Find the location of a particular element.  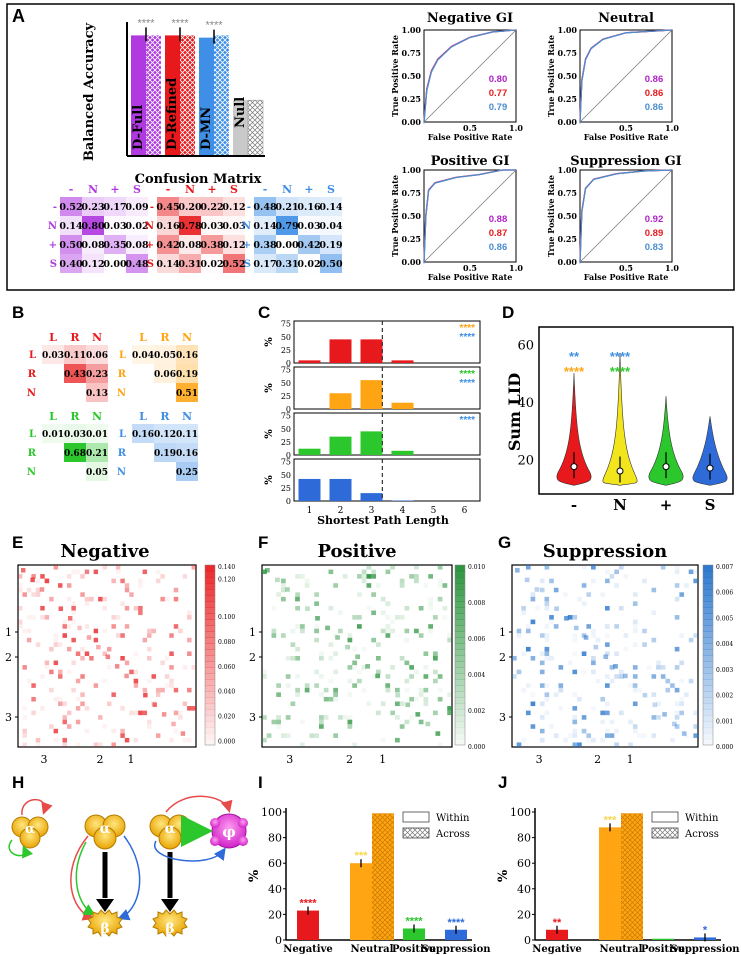

heatmap-ytick: 2 is located at coordinates (252, 657).